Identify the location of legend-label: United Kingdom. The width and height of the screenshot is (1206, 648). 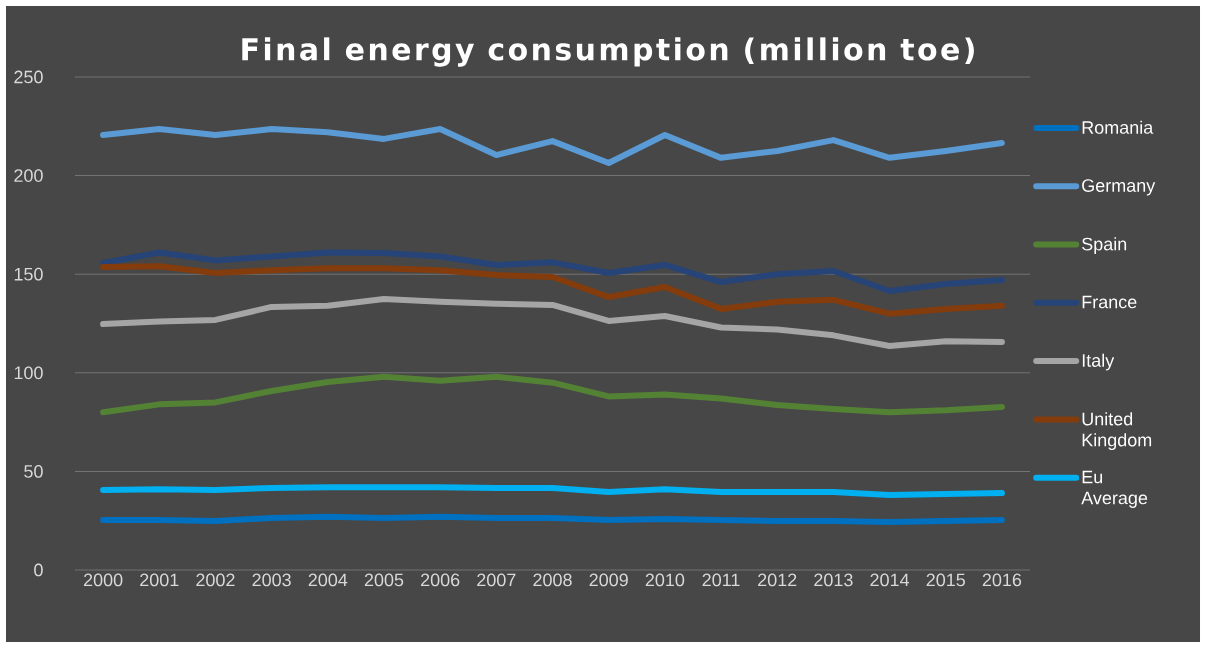
(1117, 431).